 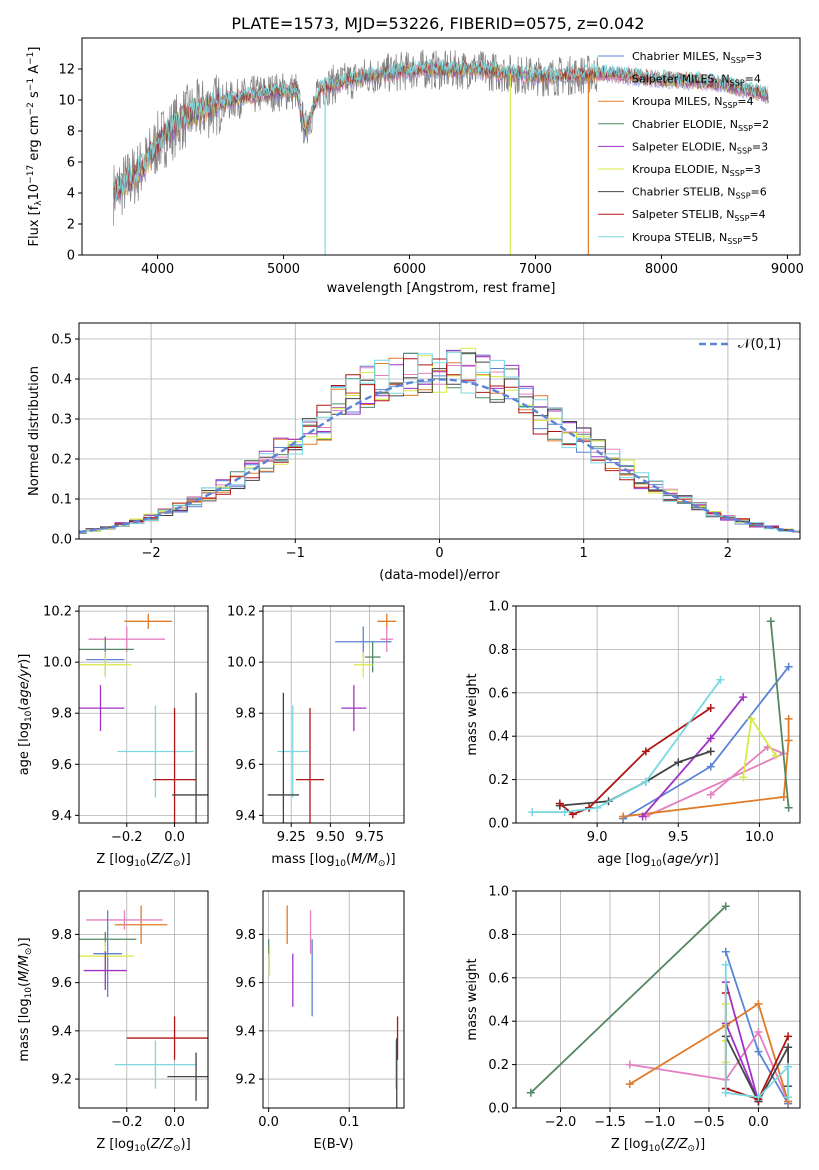 What do you see at coordinates (678, 837) in the screenshot?
I see `x-tick-label: 9.5` at bounding box center [678, 837].